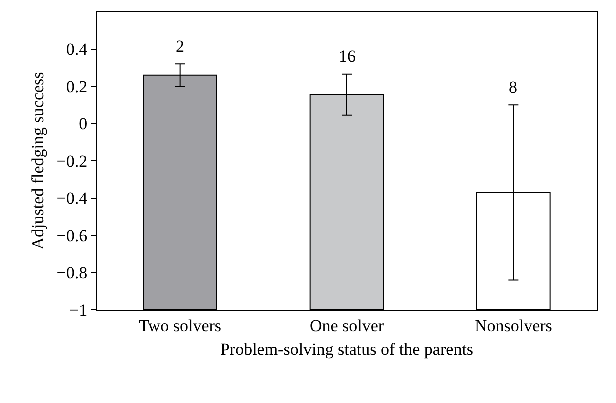 Image resolution: width=616 pixels, height=403 pixels. Describe the element at coordinates (347, 56) in the screenshot. I see `annotation: 16` at that location.